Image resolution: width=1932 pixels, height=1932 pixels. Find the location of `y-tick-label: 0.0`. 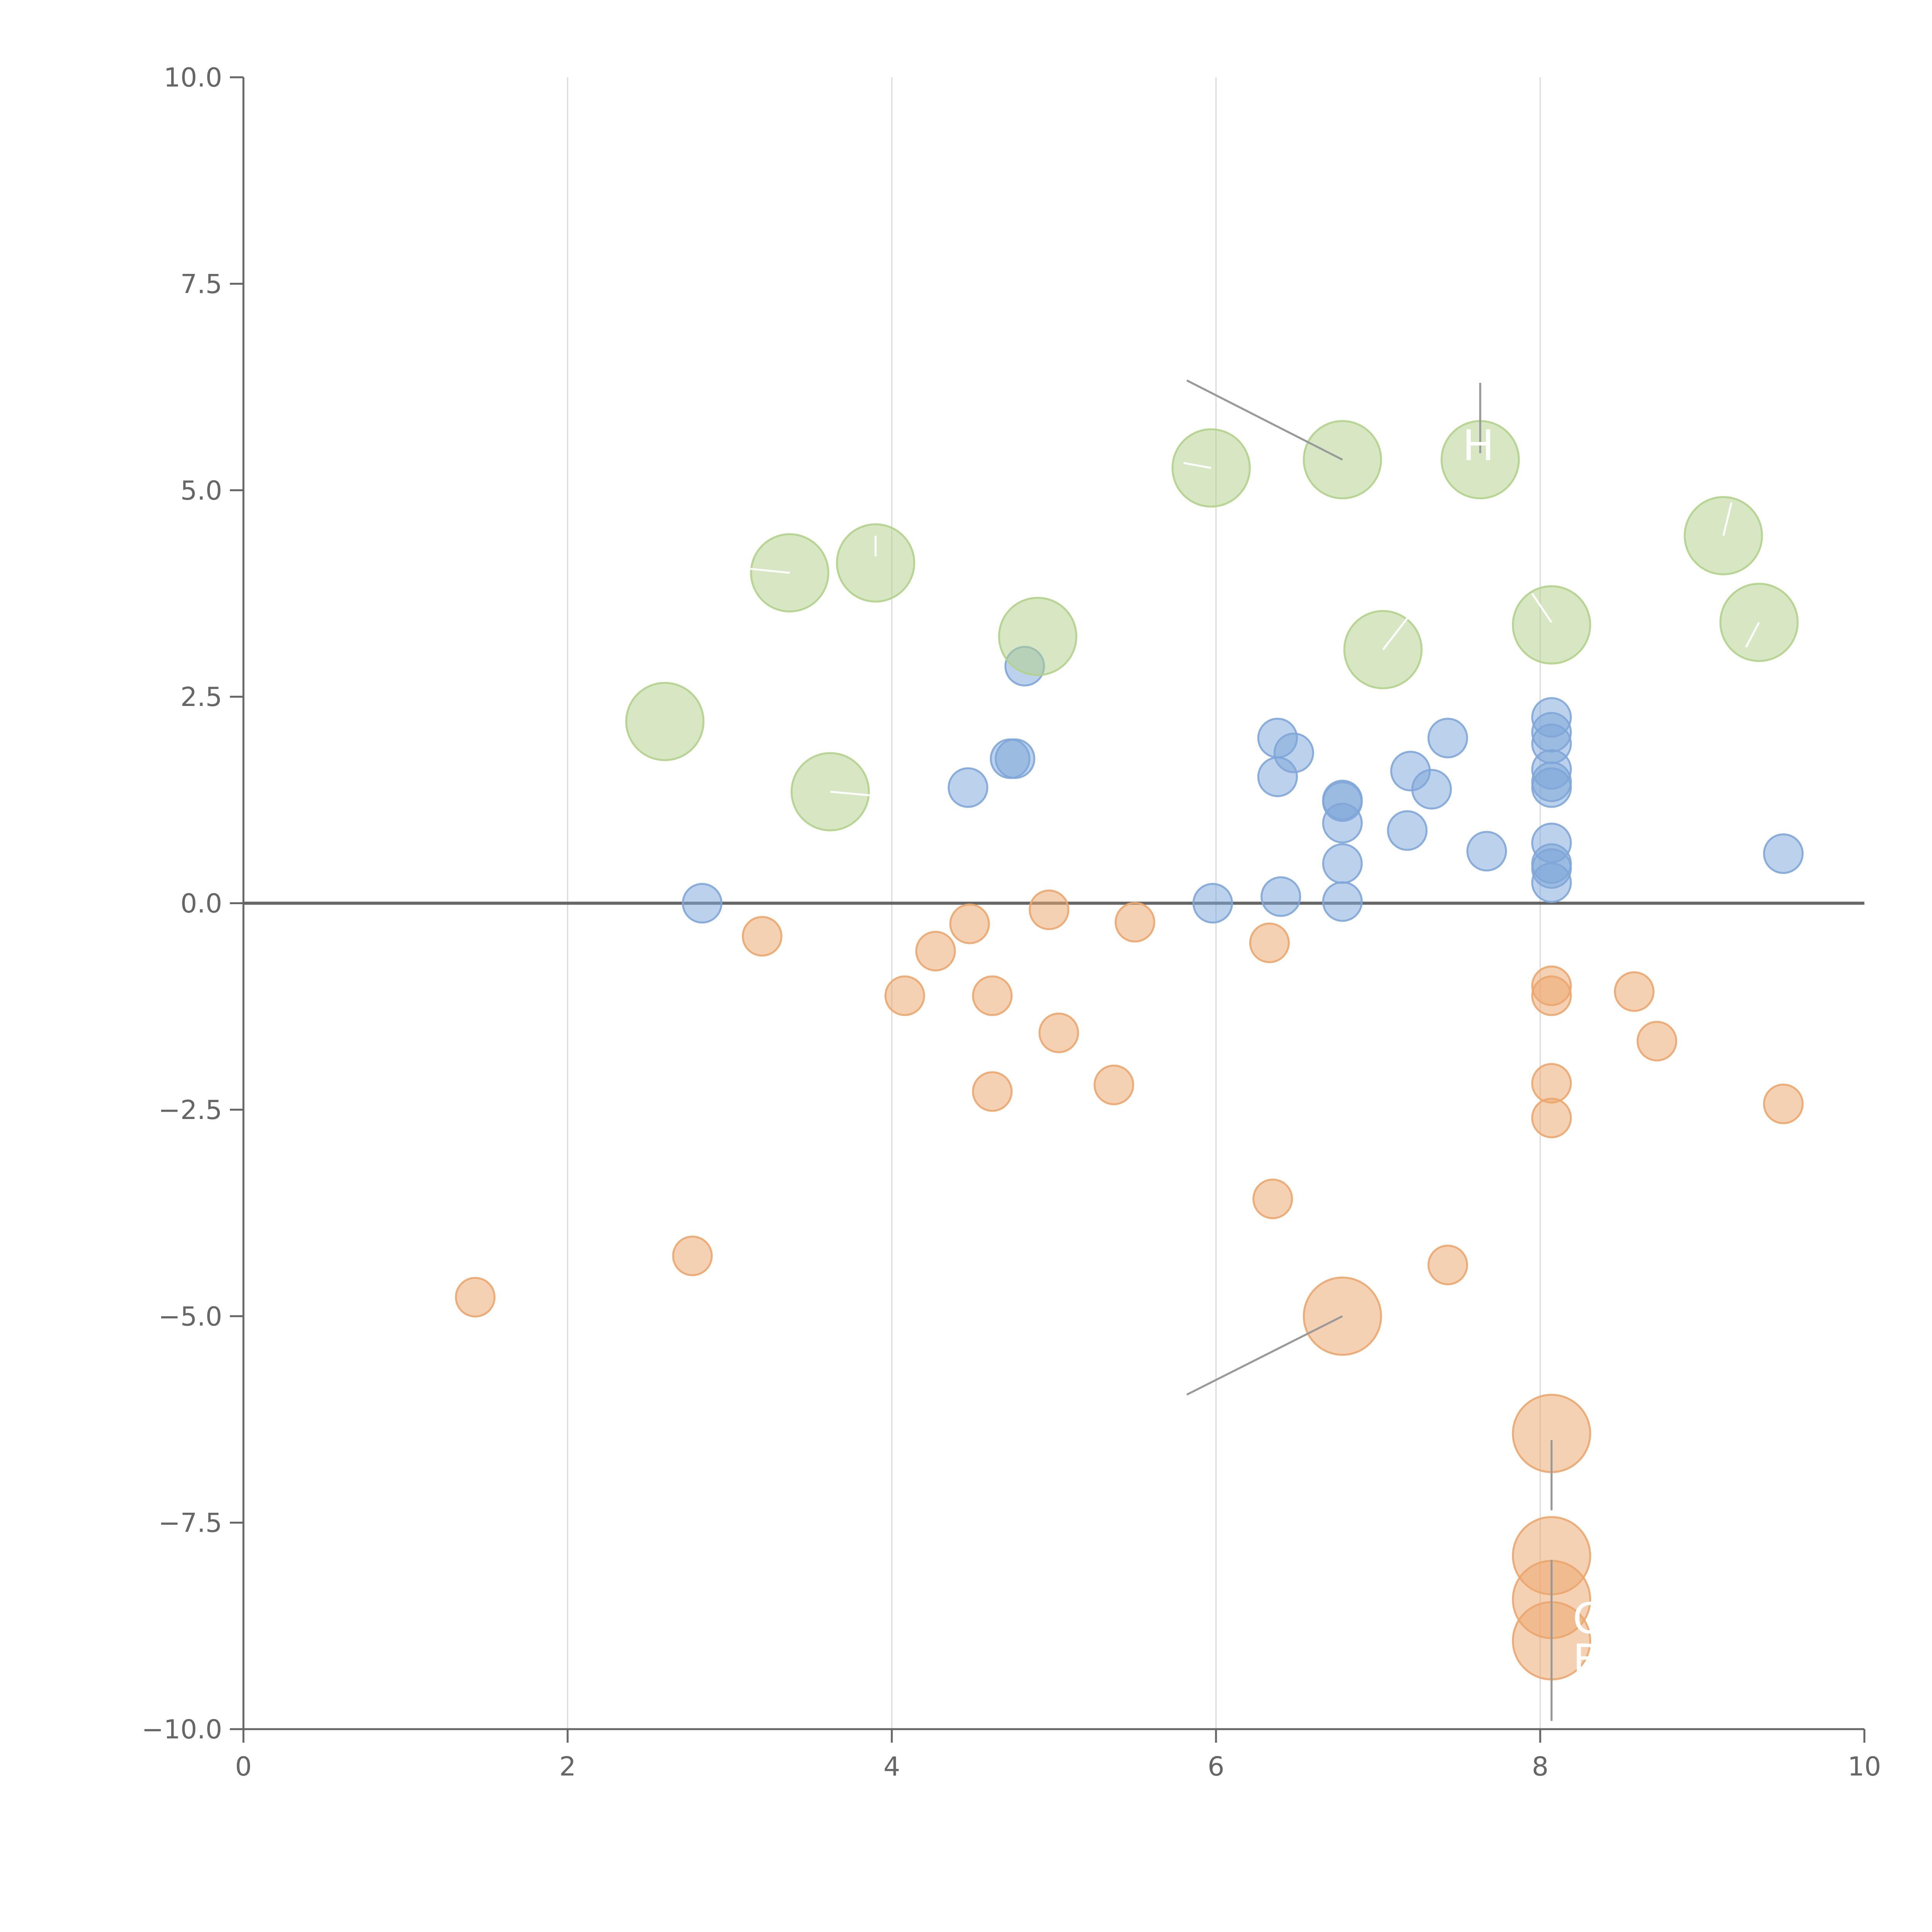

y-tick-label: 0.0 is located at coordinates (201, 904).